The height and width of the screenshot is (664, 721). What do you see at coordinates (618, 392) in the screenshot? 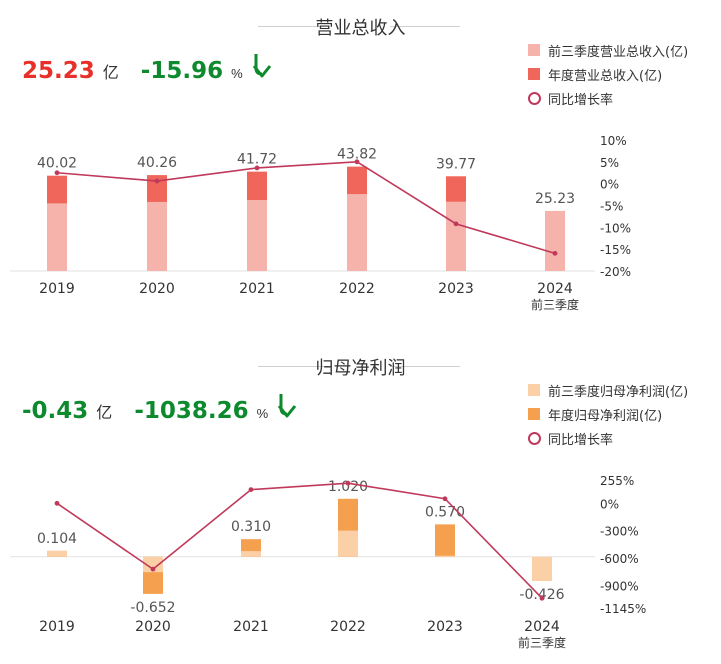
I see `legend-label: 前三季度归母净利润(亿)` at bounding box center [618, 392].